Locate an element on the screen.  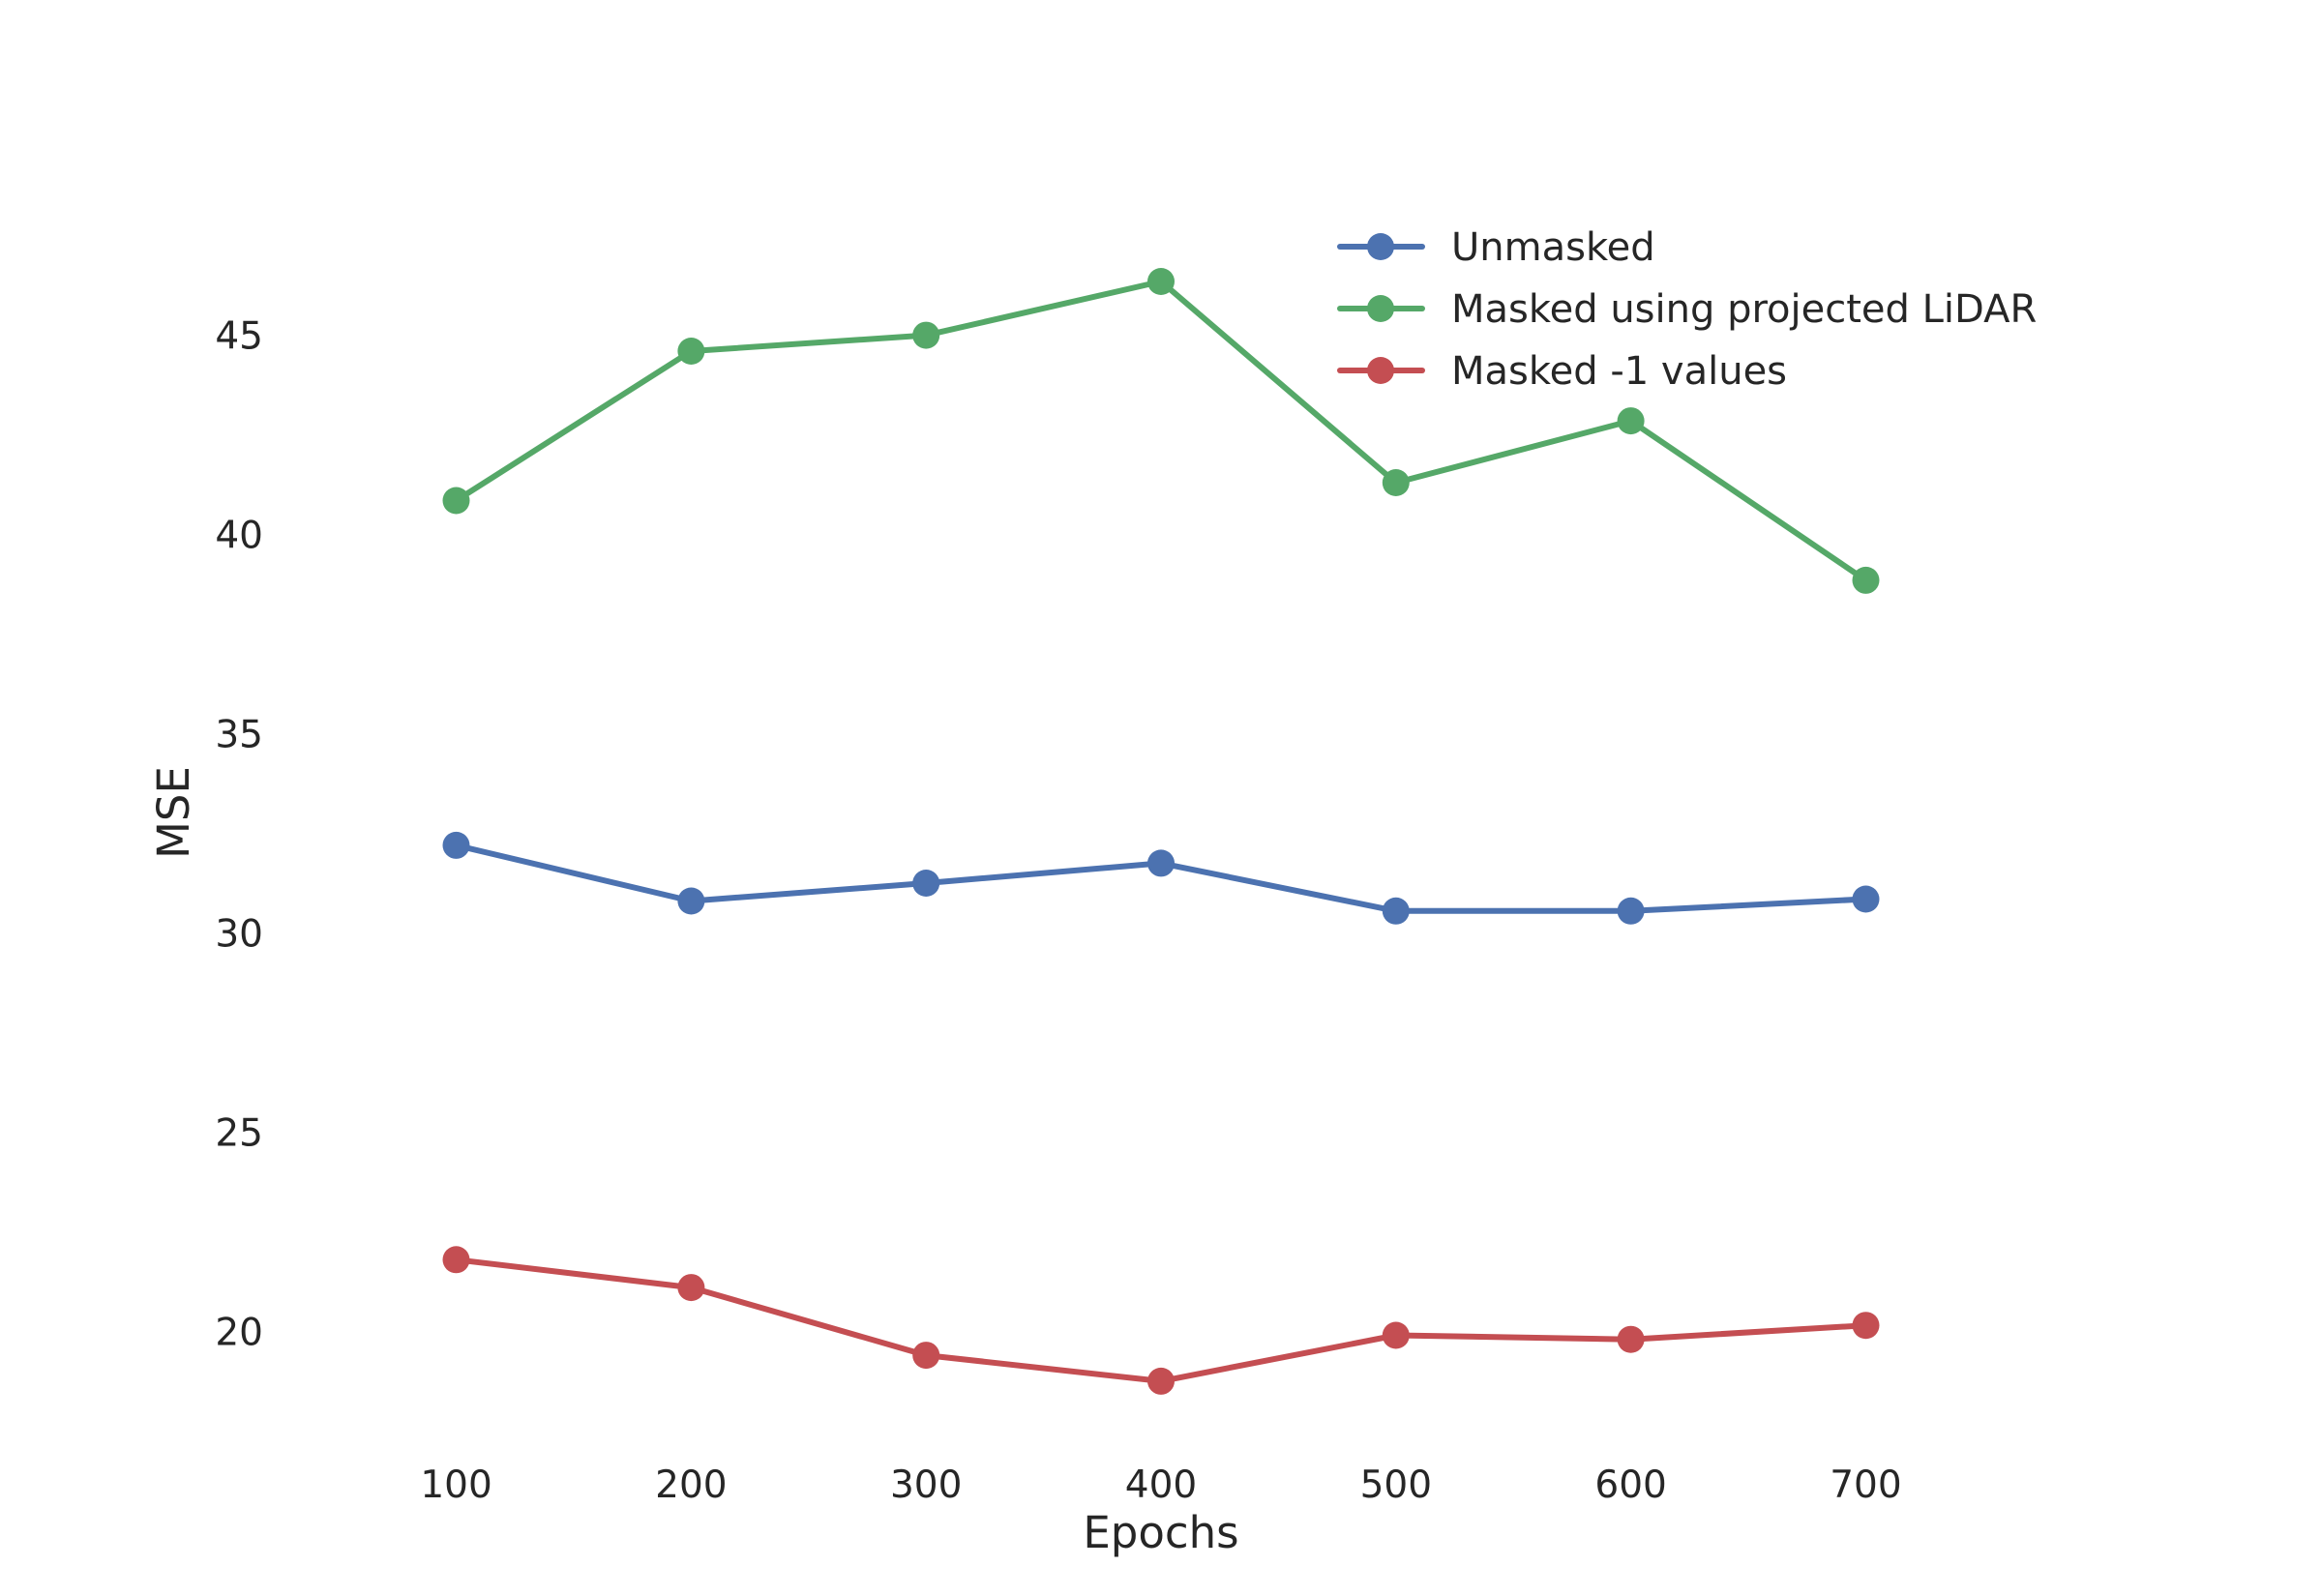
y-tick-label: 45 is located at coordinates (239, 337).